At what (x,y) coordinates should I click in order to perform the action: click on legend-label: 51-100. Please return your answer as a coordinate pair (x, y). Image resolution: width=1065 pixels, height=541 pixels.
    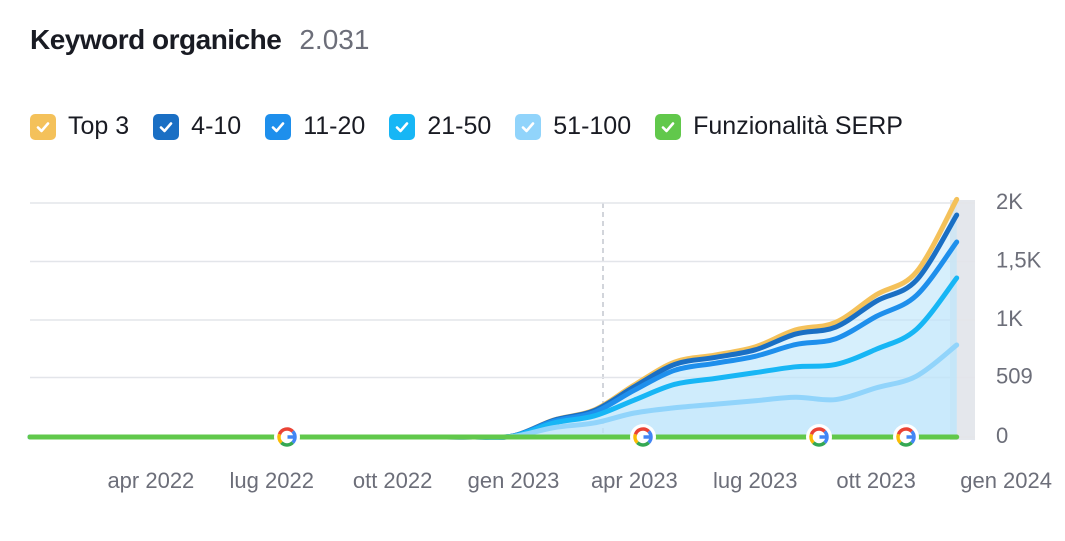
    Looking at the image, I should click on (592, 126).